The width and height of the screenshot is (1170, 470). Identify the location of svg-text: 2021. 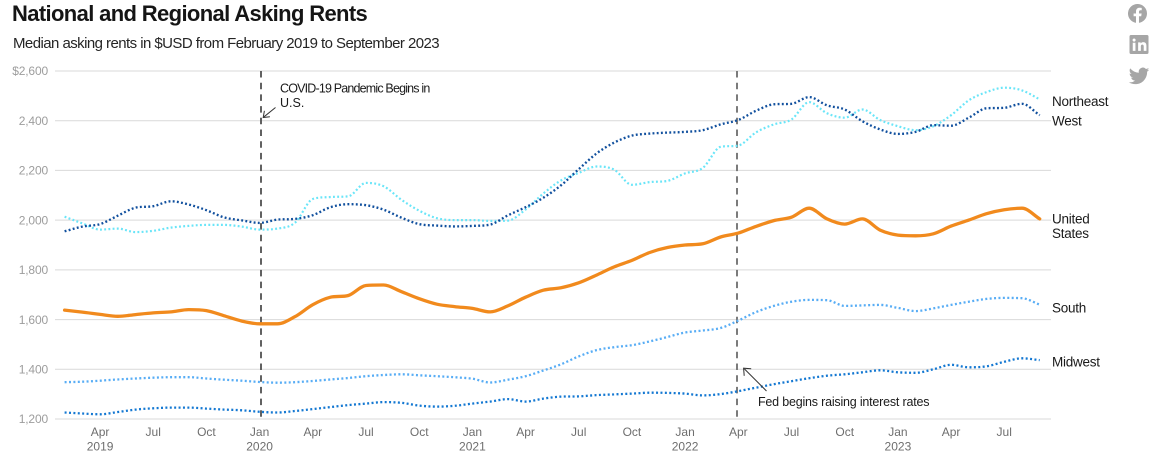
(472, 447).